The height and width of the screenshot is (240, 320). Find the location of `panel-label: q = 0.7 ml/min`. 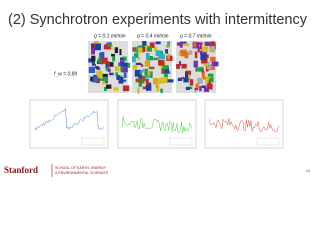

panel-label: q = 0.7 ml/min is located at coordinates (196, 36).